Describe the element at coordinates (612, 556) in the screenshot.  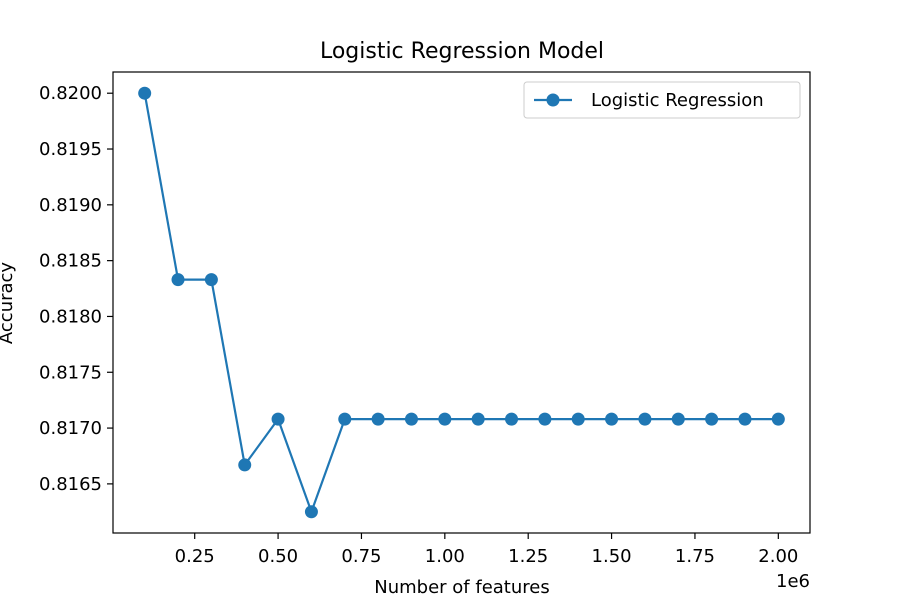
I see `x-tick-label: 1.50` at that location.